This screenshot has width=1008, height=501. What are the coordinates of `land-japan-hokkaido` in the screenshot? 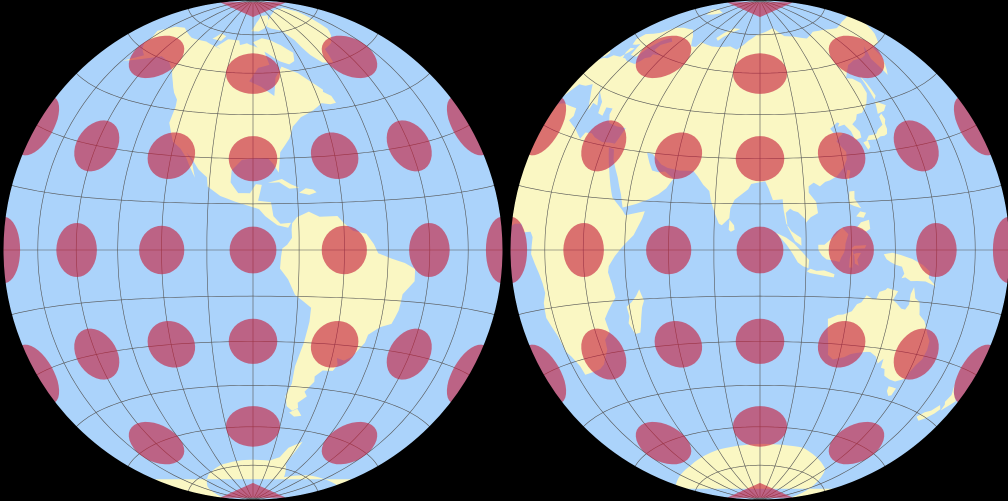 It's located at (880, 107).